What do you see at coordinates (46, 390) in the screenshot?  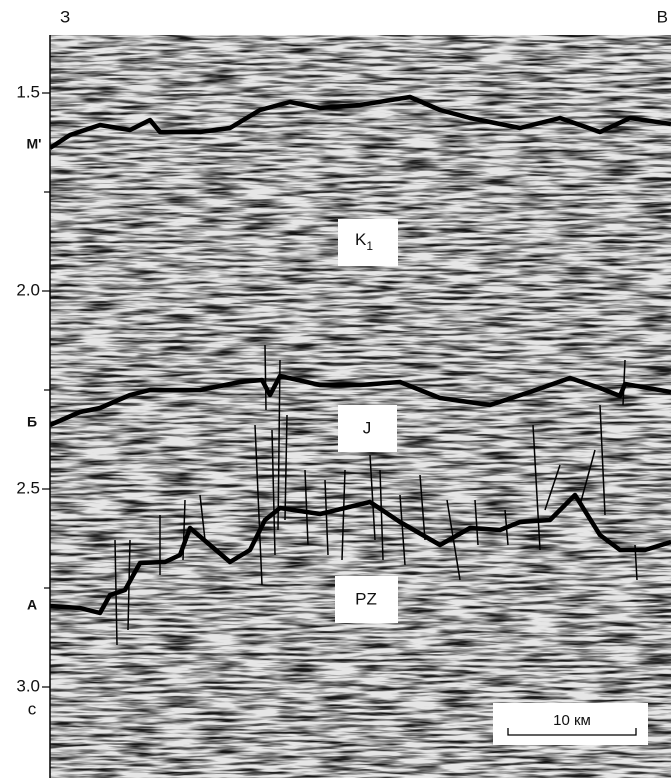 I see `y-ticks` at bounding box center [46, 390].